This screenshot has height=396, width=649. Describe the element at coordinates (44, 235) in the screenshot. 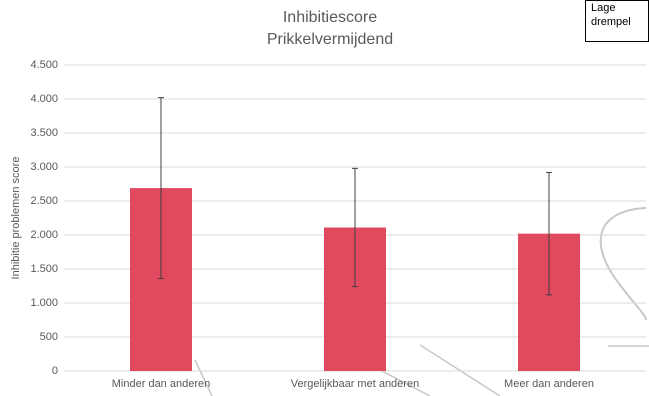

I see `y-tick-label: 2.000` at that location.